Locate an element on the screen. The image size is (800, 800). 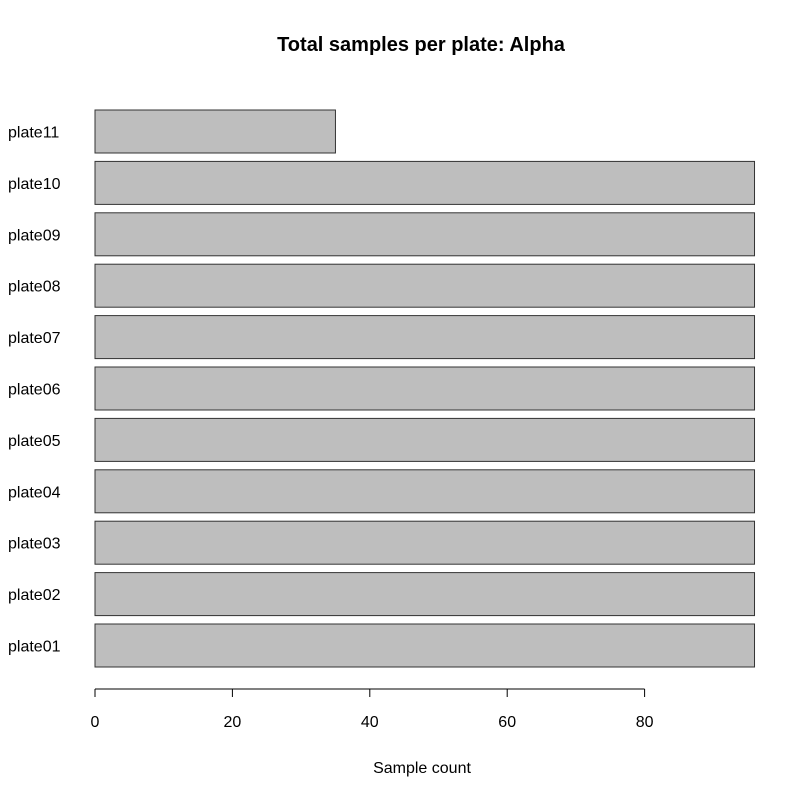
bar-plate05 is located at coordinates (425, 439).